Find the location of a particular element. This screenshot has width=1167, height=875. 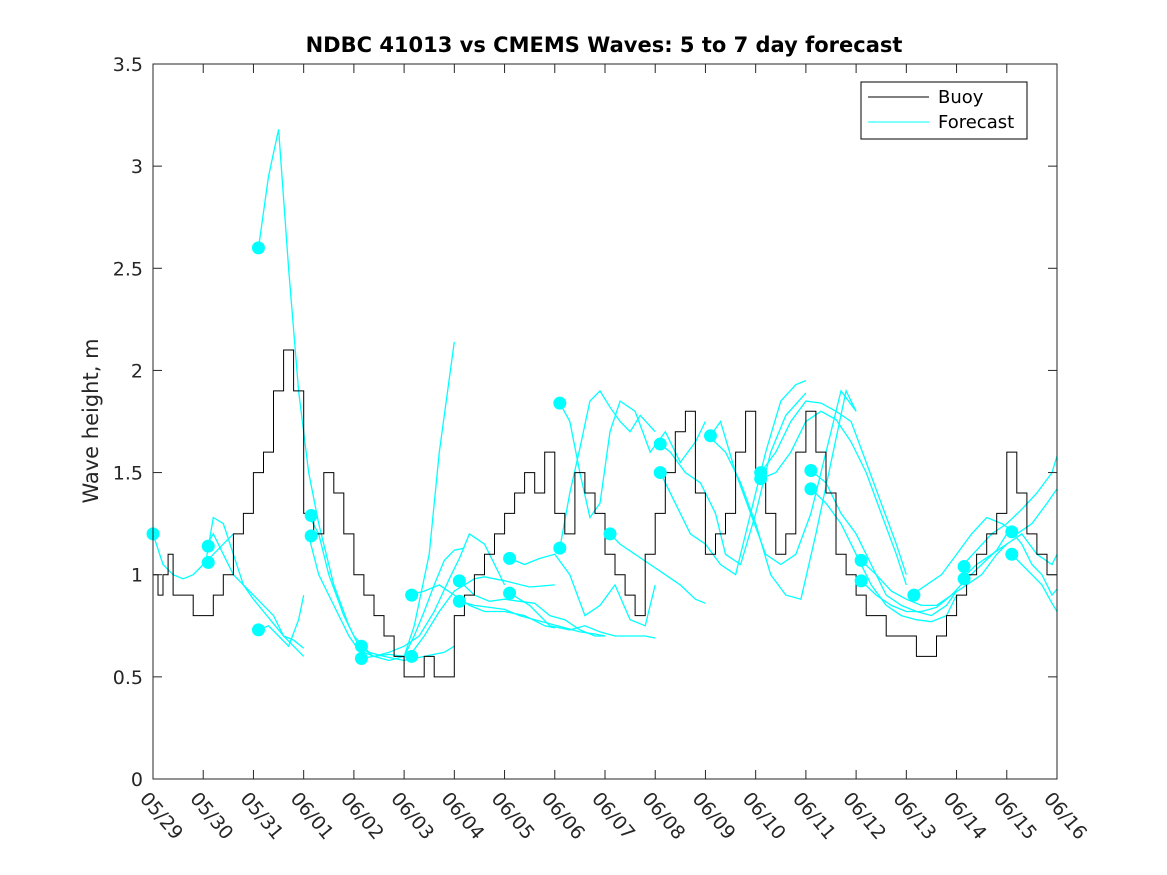

legend-box is located at coordinates (944, 110).